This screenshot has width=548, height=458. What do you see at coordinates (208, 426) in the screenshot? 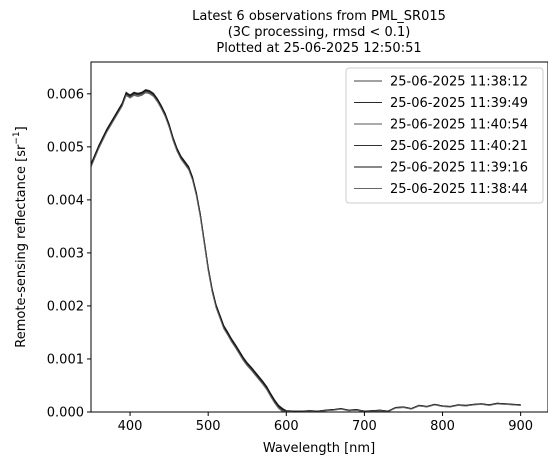
I see `x-tick-label: 500` at bounding box center [208, 426].